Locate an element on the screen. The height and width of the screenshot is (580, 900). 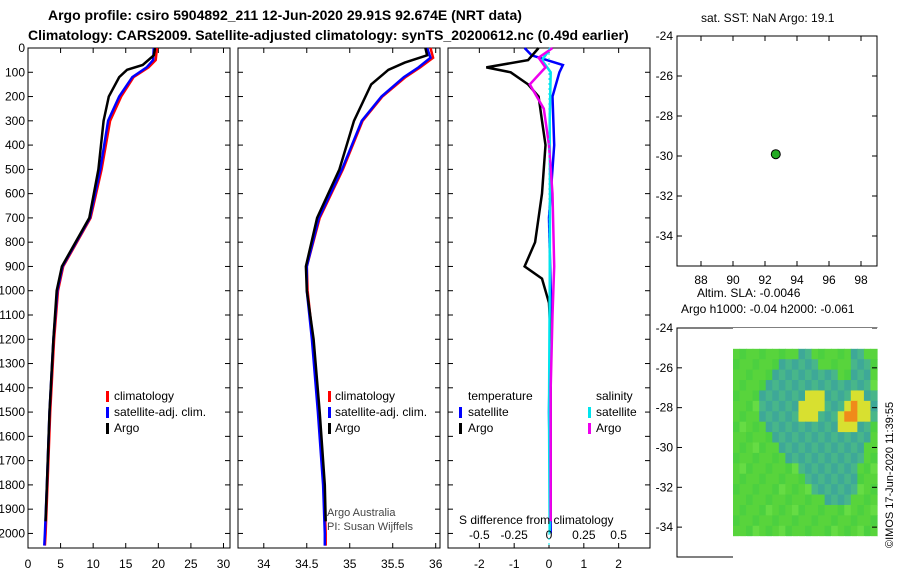
temp-legend-sat-swatch is located at coordinates (107, 412).